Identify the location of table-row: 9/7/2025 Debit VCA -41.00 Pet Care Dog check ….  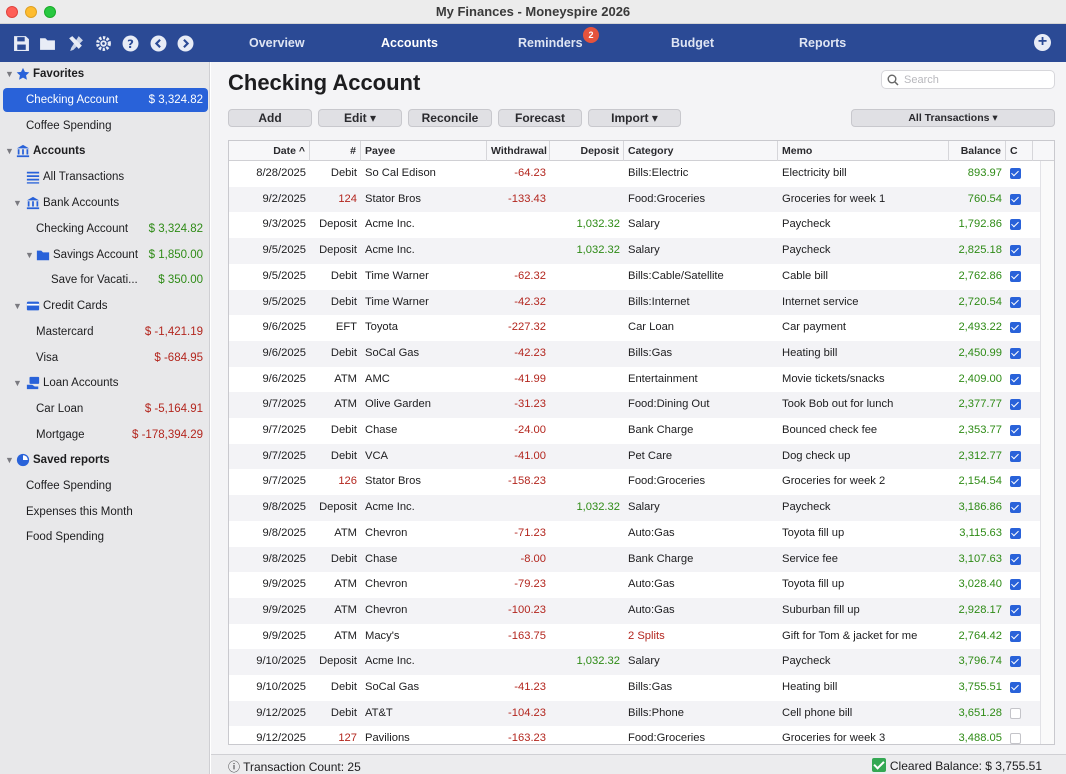
(635, 456).